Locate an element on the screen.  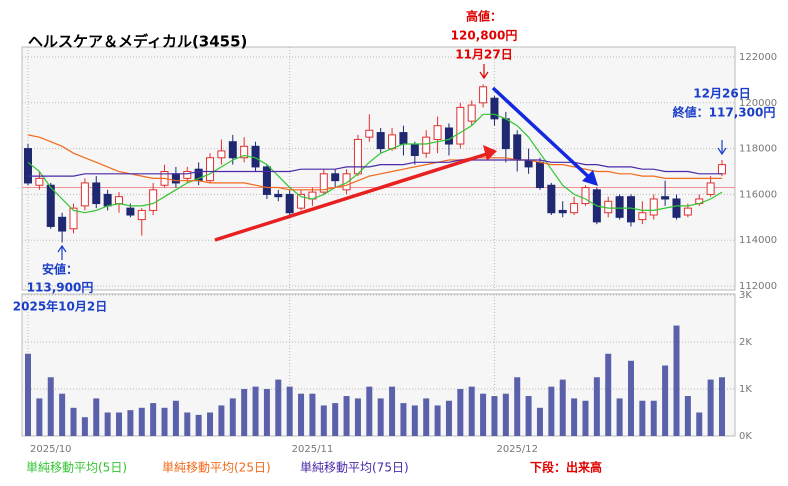
annotation: 終値：117,300円 is located at coordinates (724, 112).